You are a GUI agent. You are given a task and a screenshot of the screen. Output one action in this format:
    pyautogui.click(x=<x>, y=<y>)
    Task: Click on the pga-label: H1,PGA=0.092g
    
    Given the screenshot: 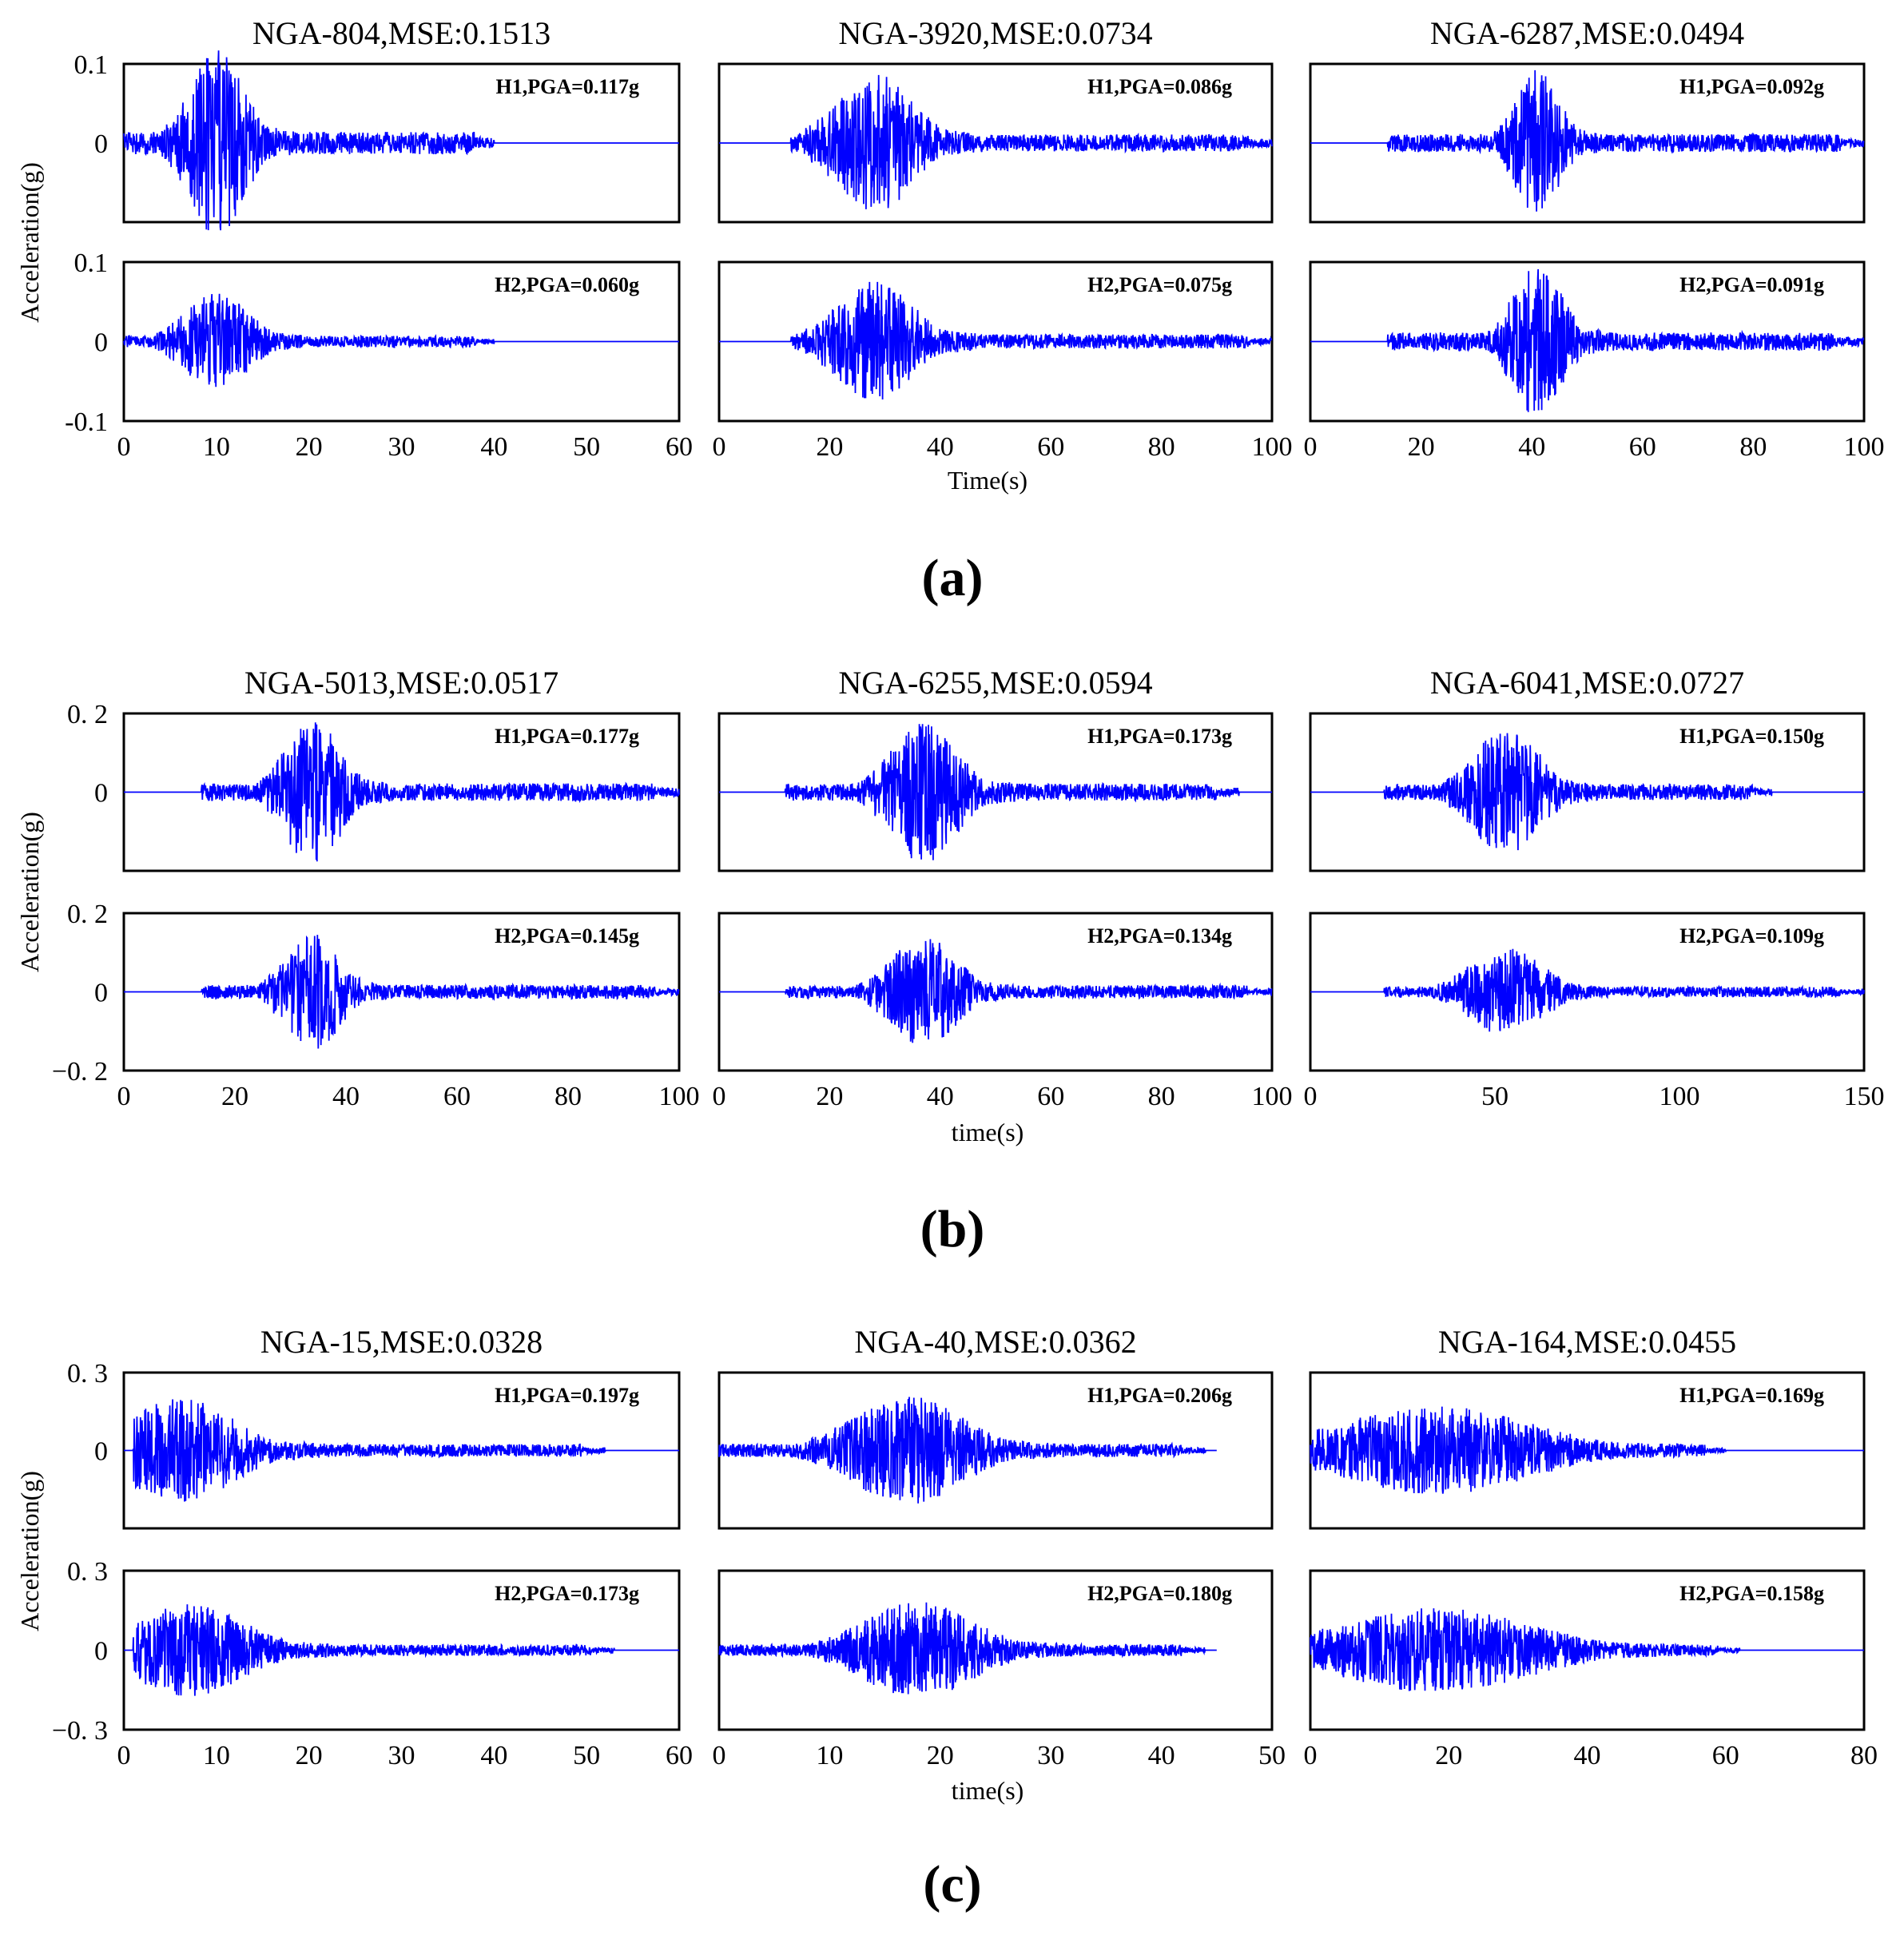 What is the action you would take?
    pyautogui.click(x=1751, y=86)
    